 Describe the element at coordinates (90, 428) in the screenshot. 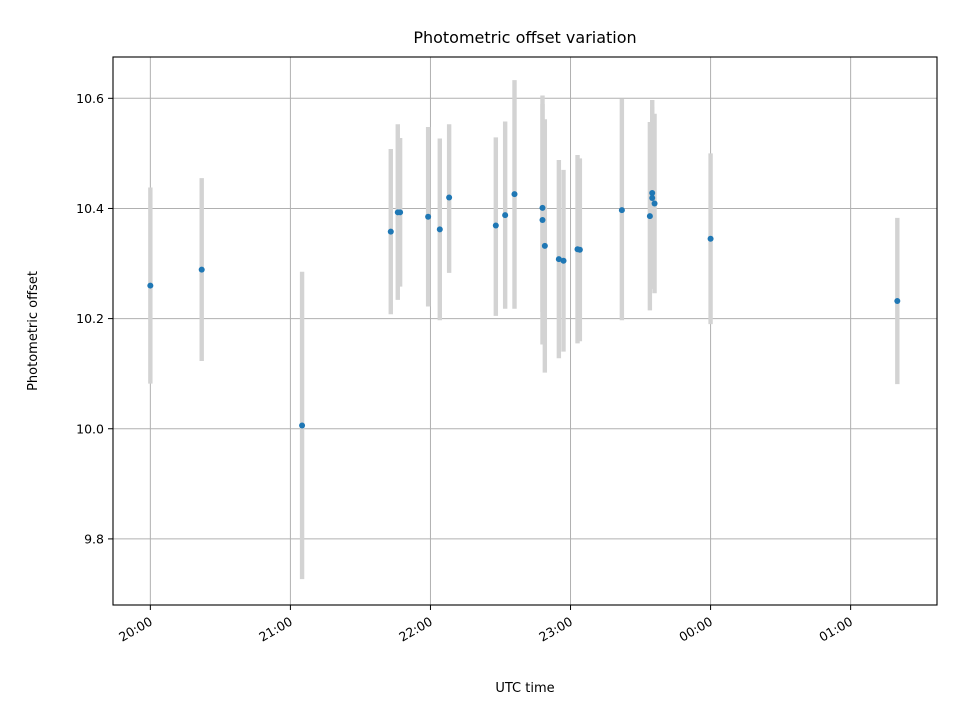

I see `y-tick-label: 10.0` at that location.